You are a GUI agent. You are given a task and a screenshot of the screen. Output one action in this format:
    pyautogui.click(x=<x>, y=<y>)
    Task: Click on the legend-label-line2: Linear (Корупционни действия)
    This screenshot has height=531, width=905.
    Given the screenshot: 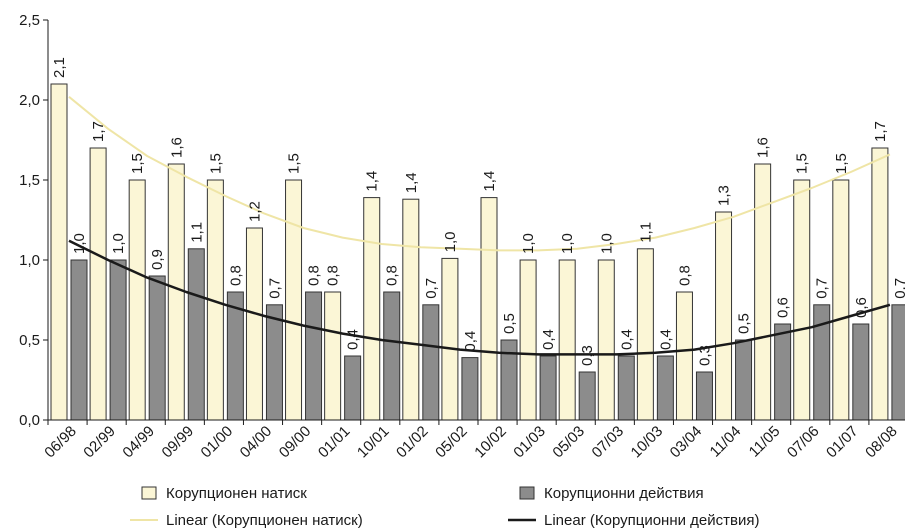 What is the action you would take?
    pyautogui.click(x=651, y=520)
    